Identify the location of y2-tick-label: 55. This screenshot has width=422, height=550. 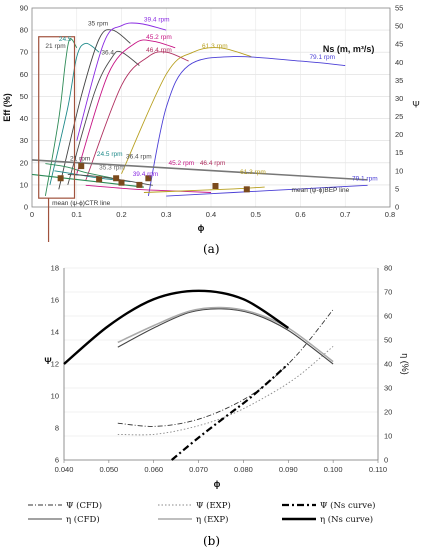
(399, 8).